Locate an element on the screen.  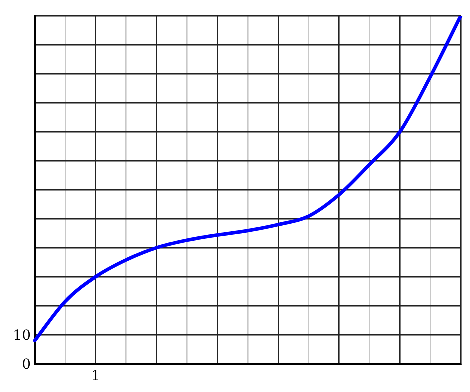
y-tick-label: 0 is located at coordinates (26, 365).